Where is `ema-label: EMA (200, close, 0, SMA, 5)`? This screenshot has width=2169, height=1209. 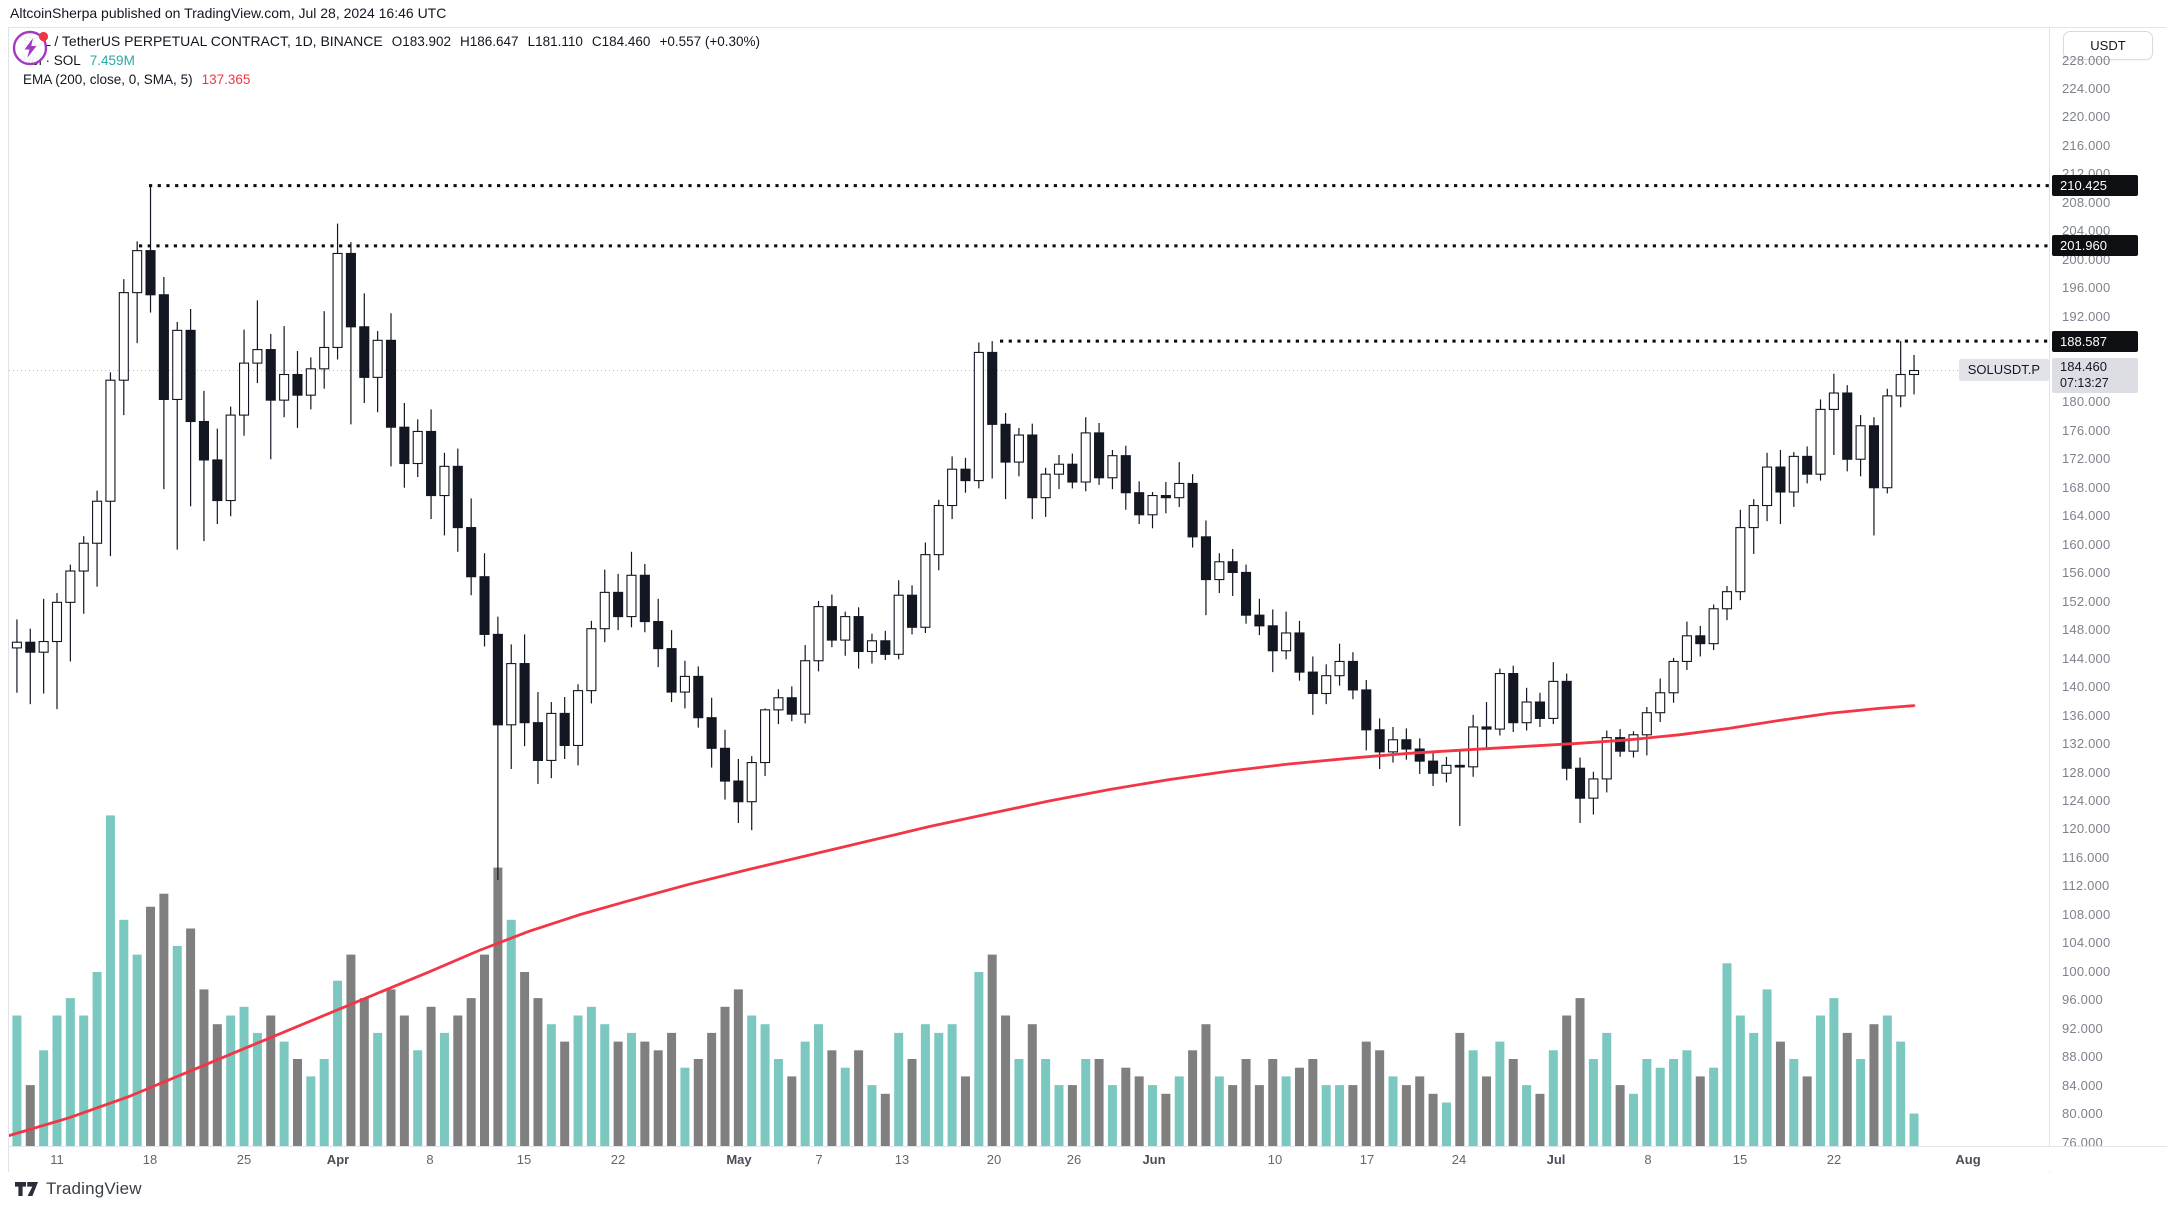
ema-label: EMA (200, close, 0, SMA, 5) is located at coordinates (108, 79).